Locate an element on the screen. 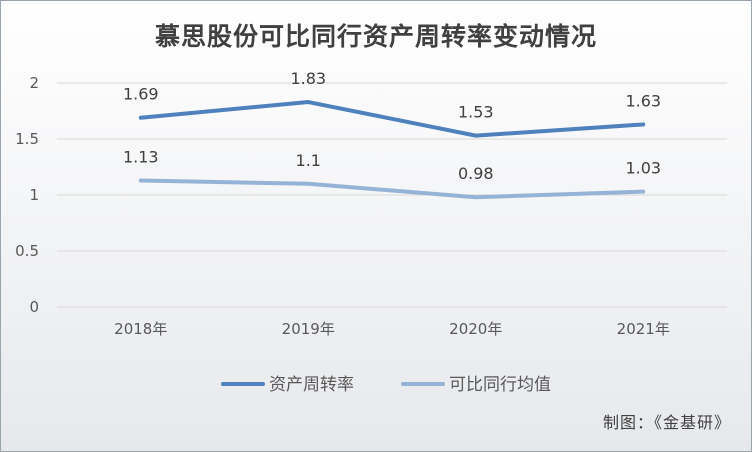 Image resolution: width=752 pixels, height=452 pixels. data-label: 1.1 is located at coordinates (308, 160).